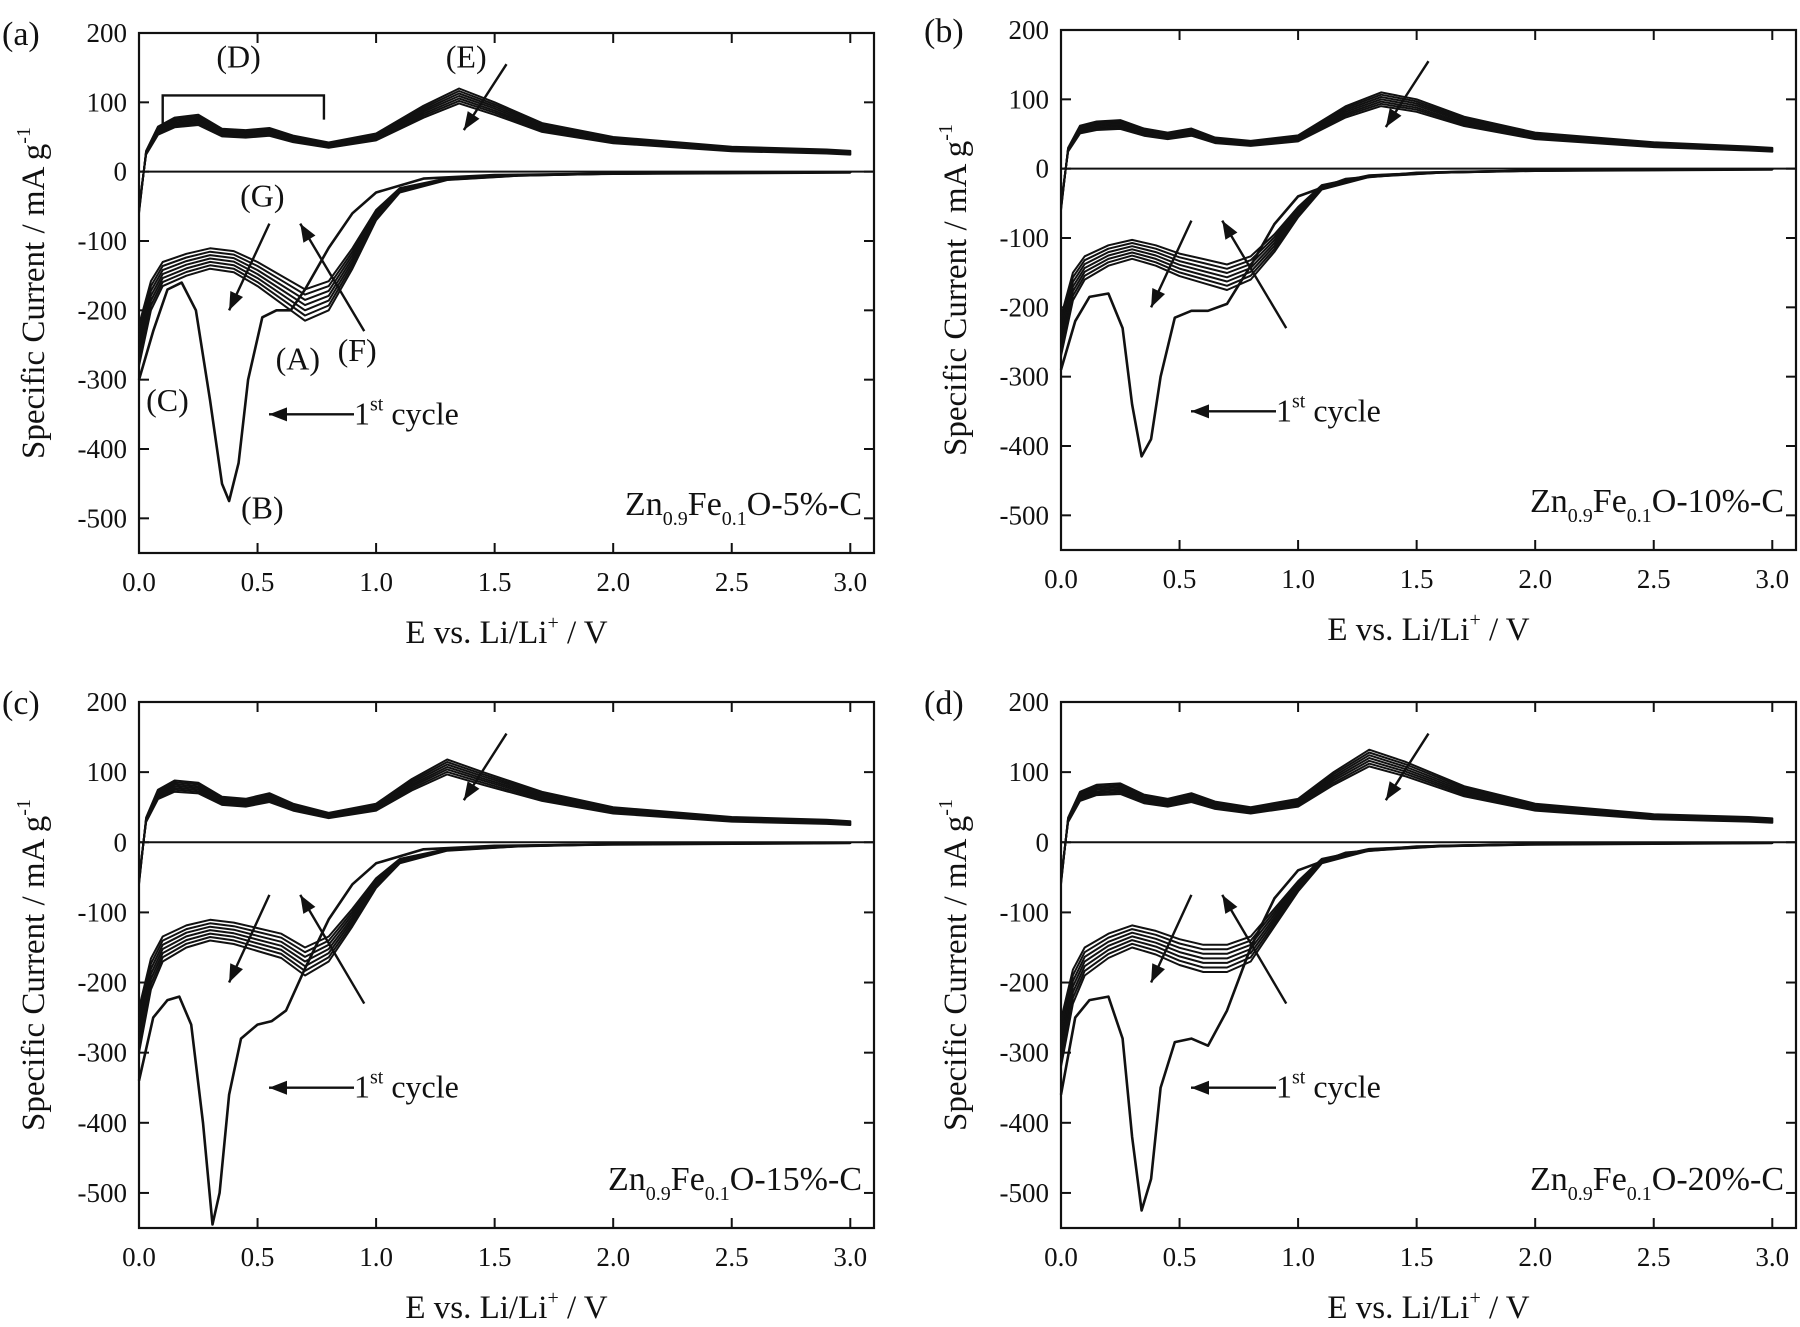 The image size is (1800, 1327). I want to click on annotation-g: (G), so click(262, 195).